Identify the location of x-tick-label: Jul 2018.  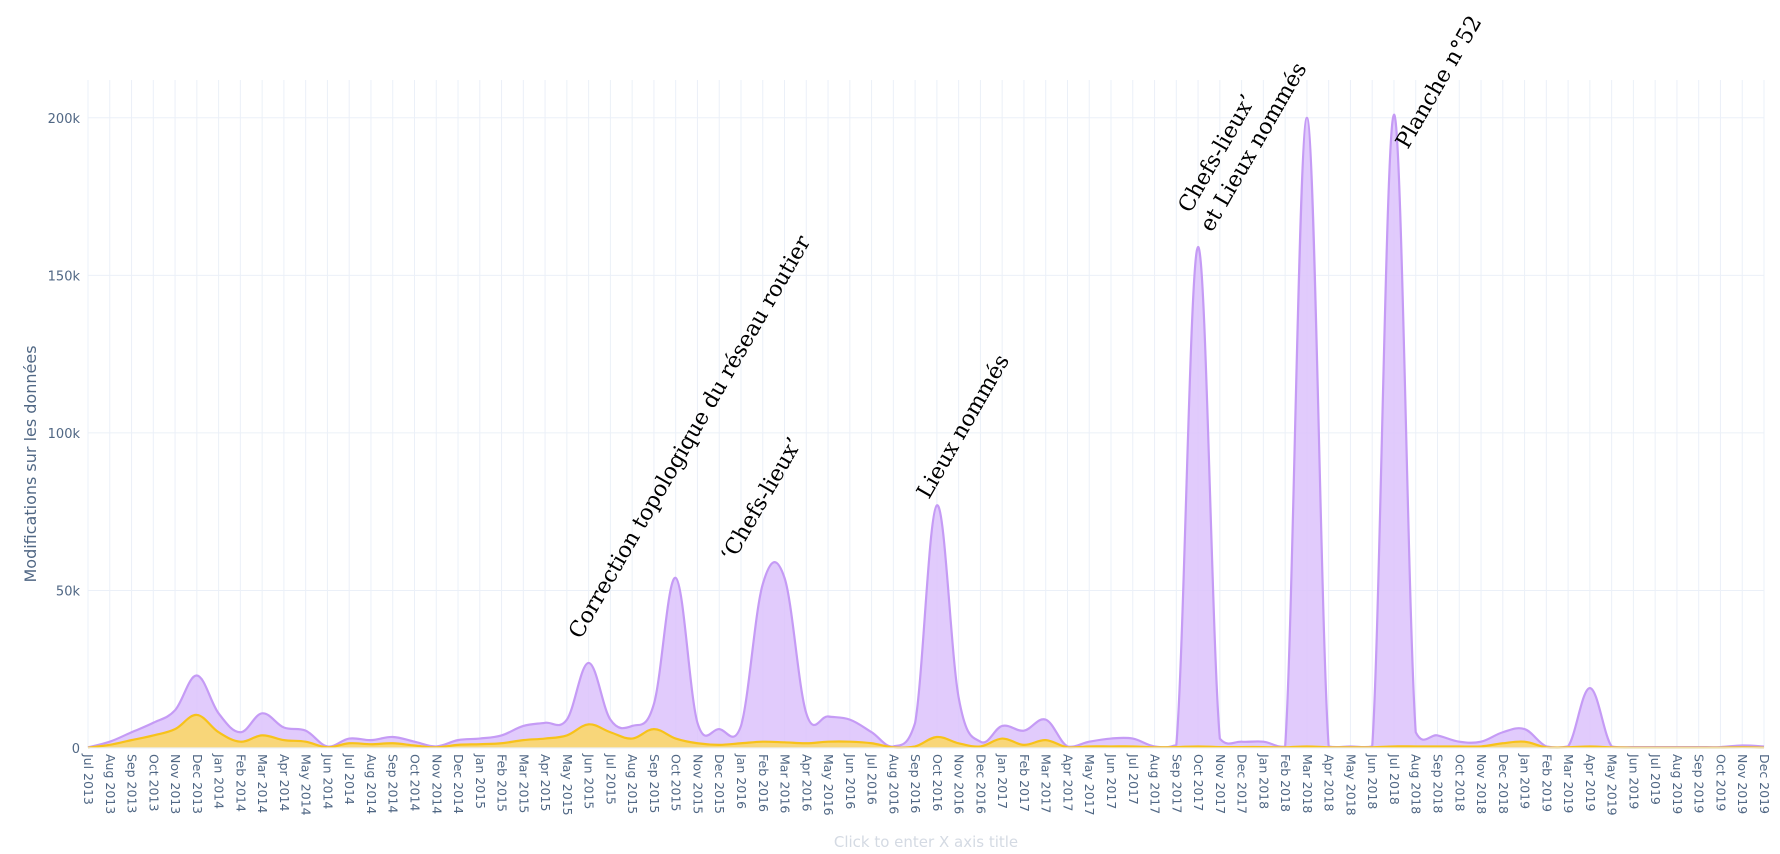
(1394, 779).